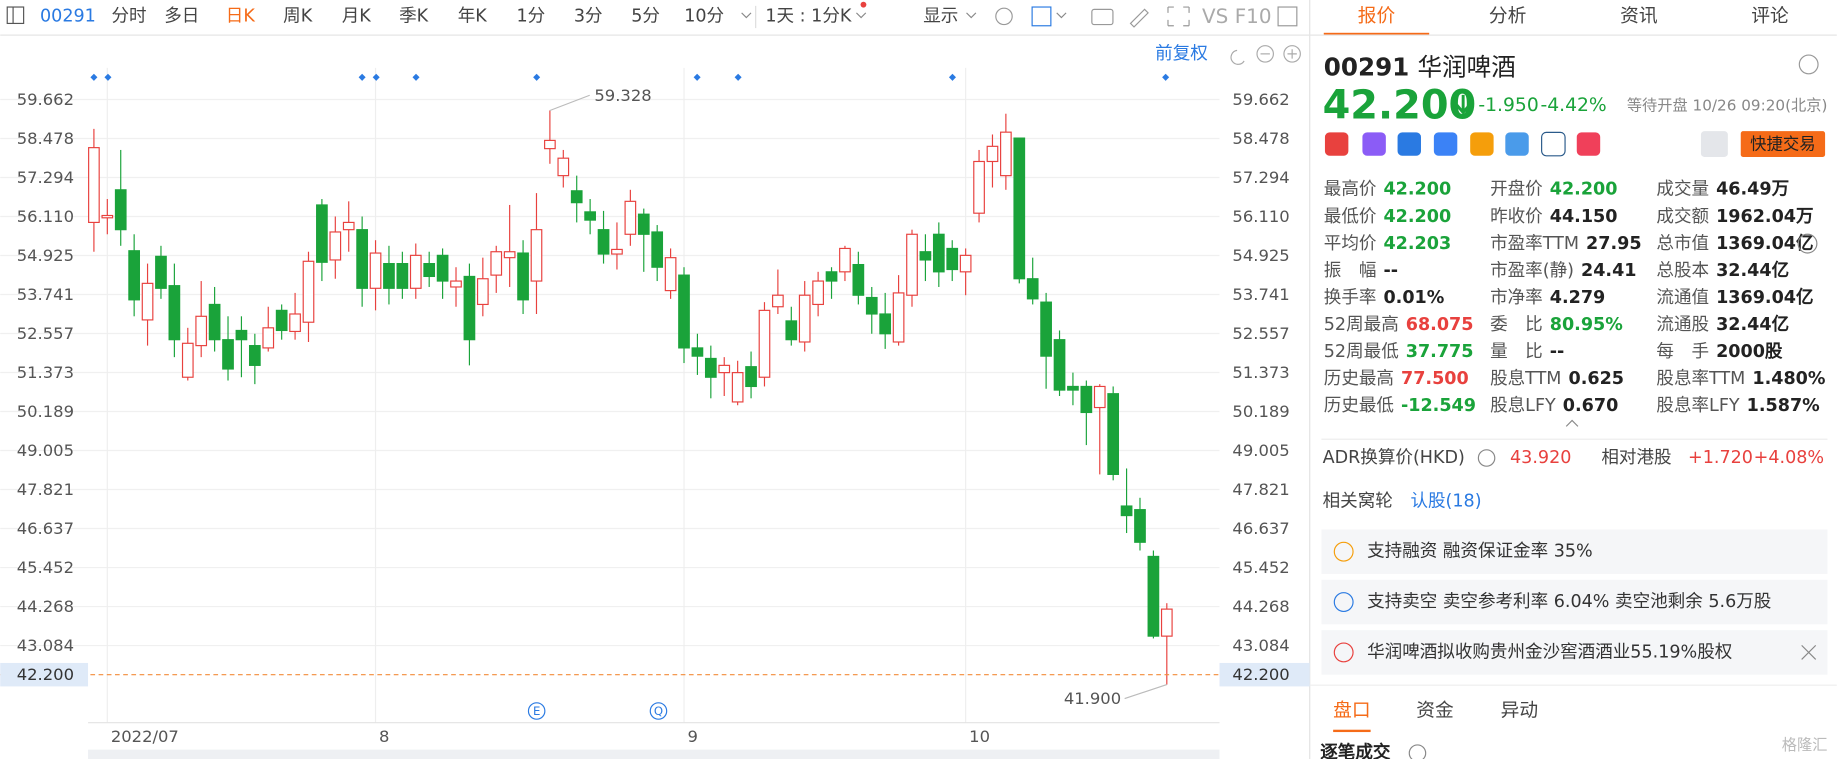  What do you see at coordinates (128, 16) in the screenshot?
I see `period-tab: 分时` at bounding box center [128, 16].